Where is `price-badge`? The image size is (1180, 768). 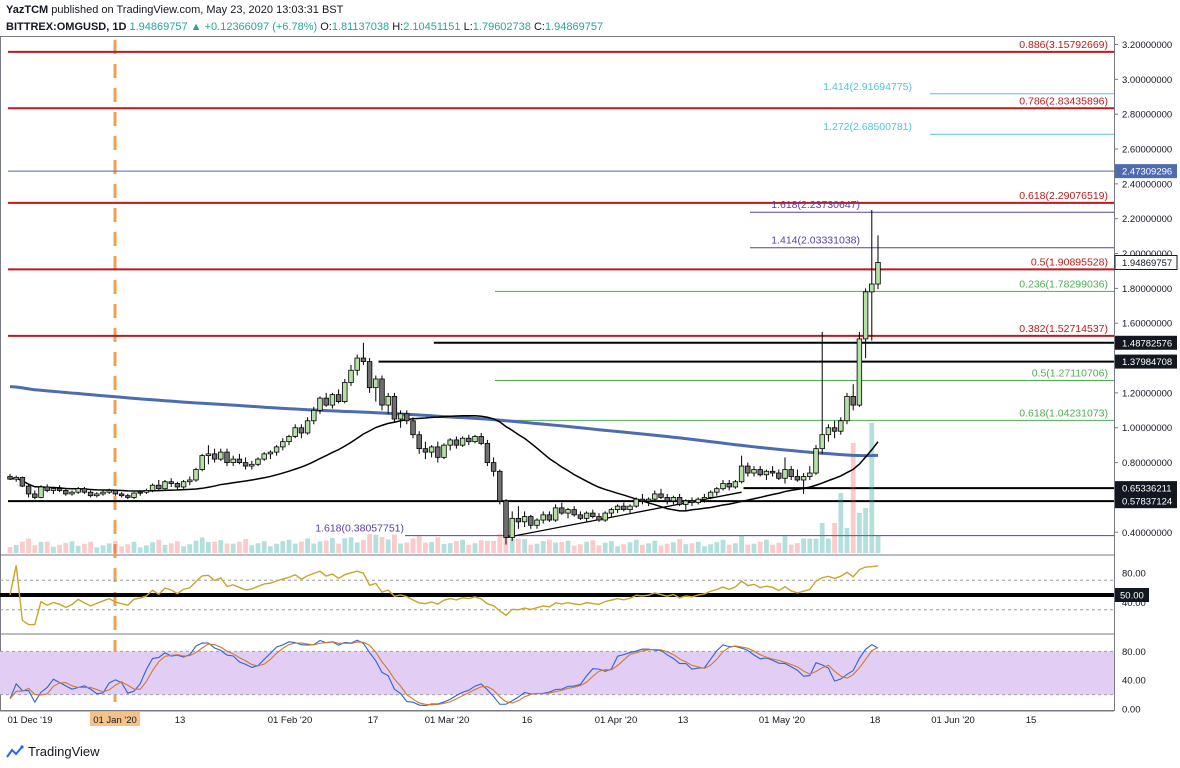 price-badge is located at coordinates (1146, 342).